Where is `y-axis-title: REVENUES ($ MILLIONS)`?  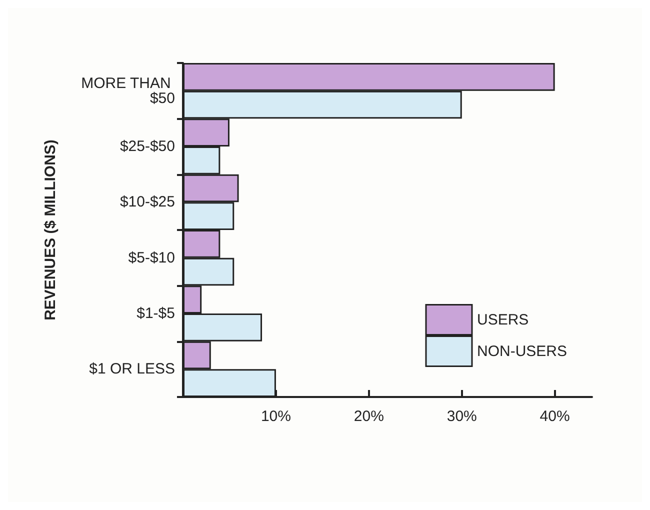 y-axis-title: REVENUES ($ MILLIONS) is located at coordinates (50, 230).